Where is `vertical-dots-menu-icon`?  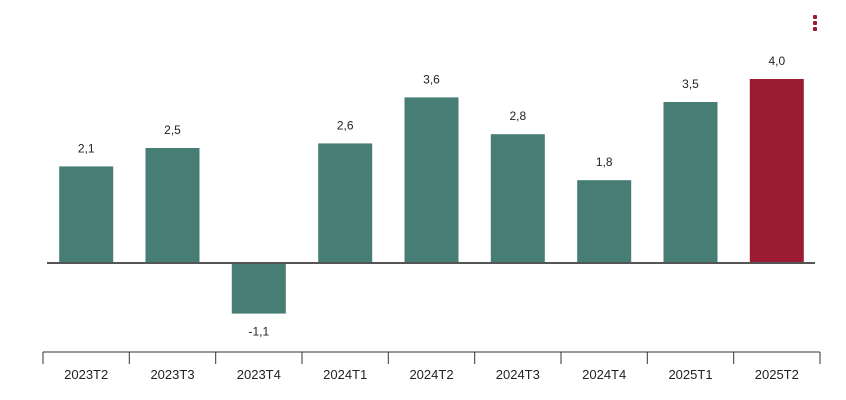
vertical-dots-menu-icon is located at coordinates (815, 23).